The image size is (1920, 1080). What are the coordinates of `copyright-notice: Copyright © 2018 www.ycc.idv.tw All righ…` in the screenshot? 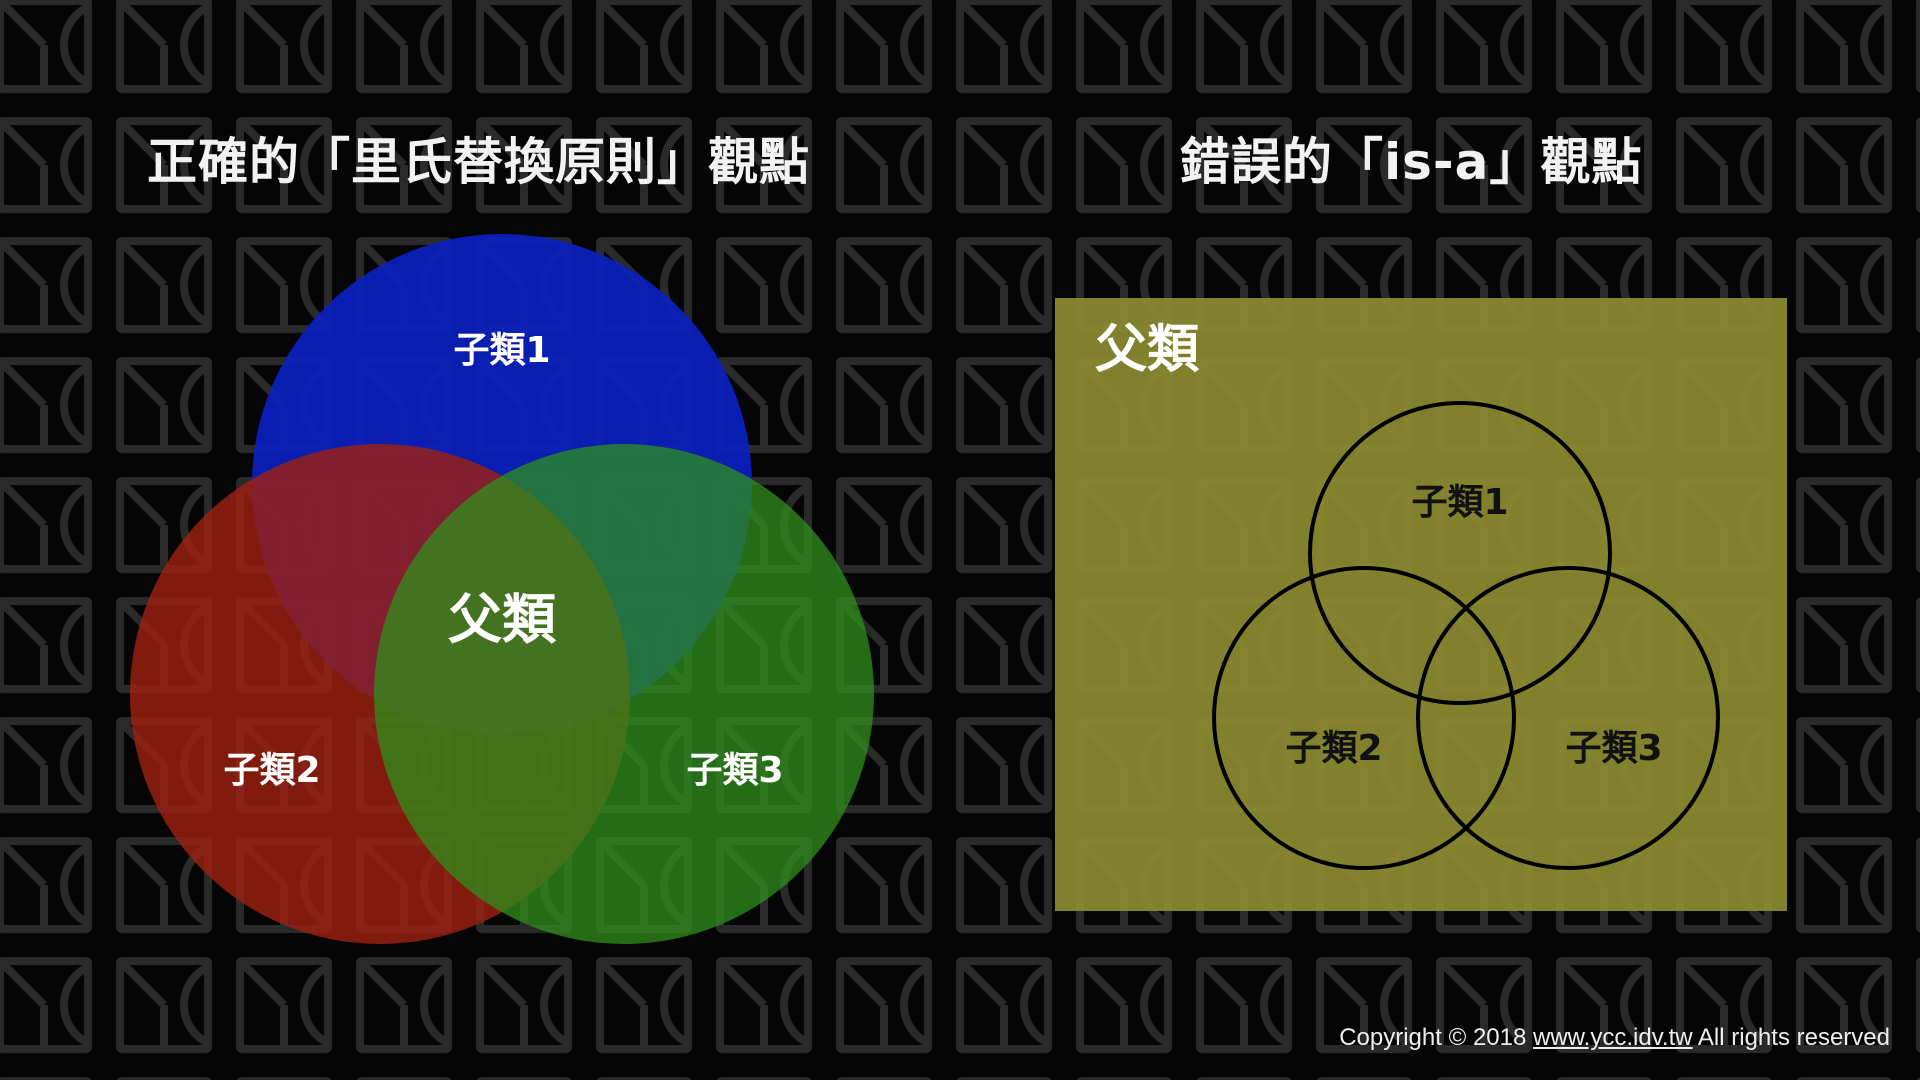 It's located at (1614, 1038).